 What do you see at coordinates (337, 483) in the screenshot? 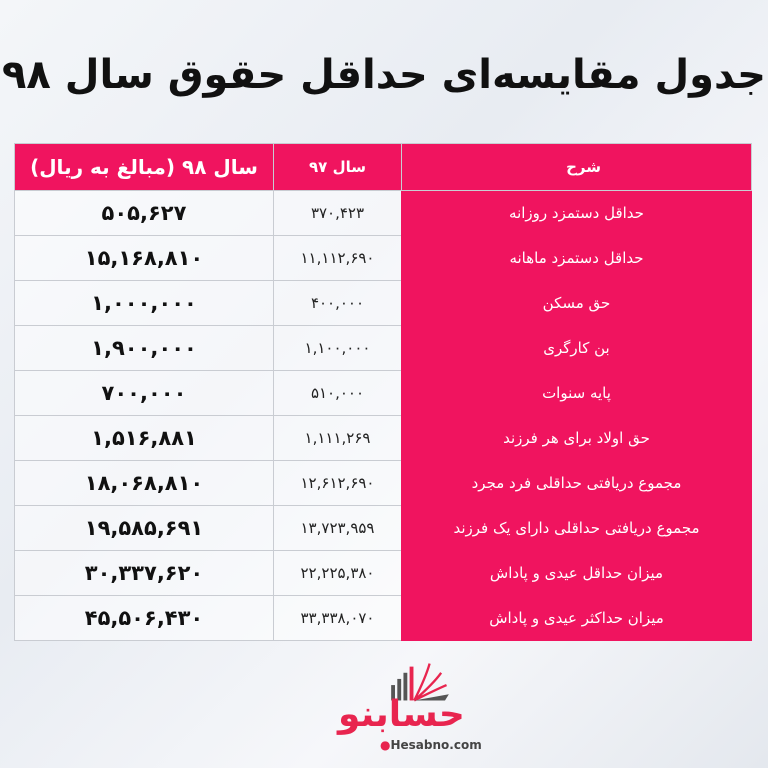
I see `value-year-97: ۱۲,۶۱۲,۶۹۰` at bounding box center [337, 483].